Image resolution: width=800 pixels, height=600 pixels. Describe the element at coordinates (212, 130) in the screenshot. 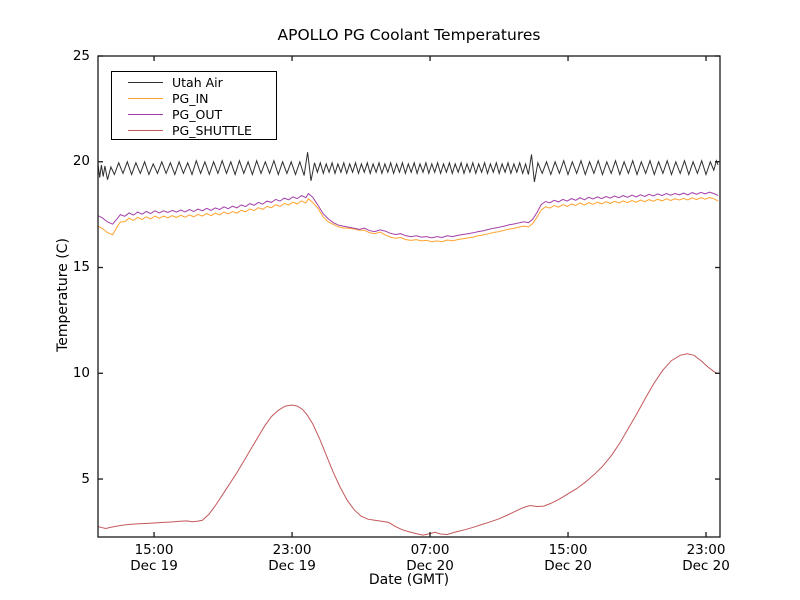

I see `legend-label: PG_SHUTTLE` at that location.